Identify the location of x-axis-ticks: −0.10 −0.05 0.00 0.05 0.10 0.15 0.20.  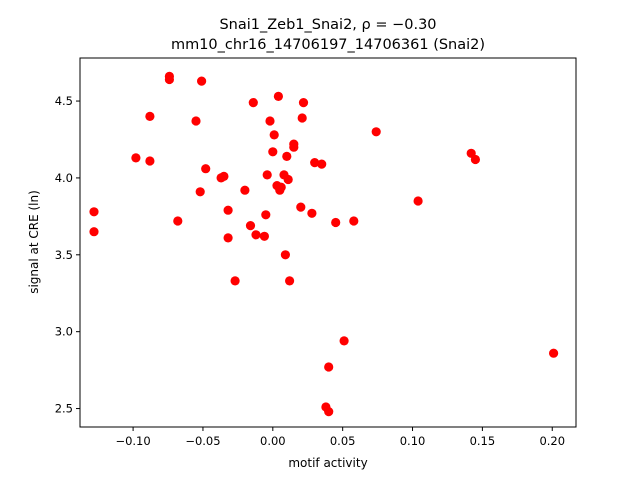
(340, 437).